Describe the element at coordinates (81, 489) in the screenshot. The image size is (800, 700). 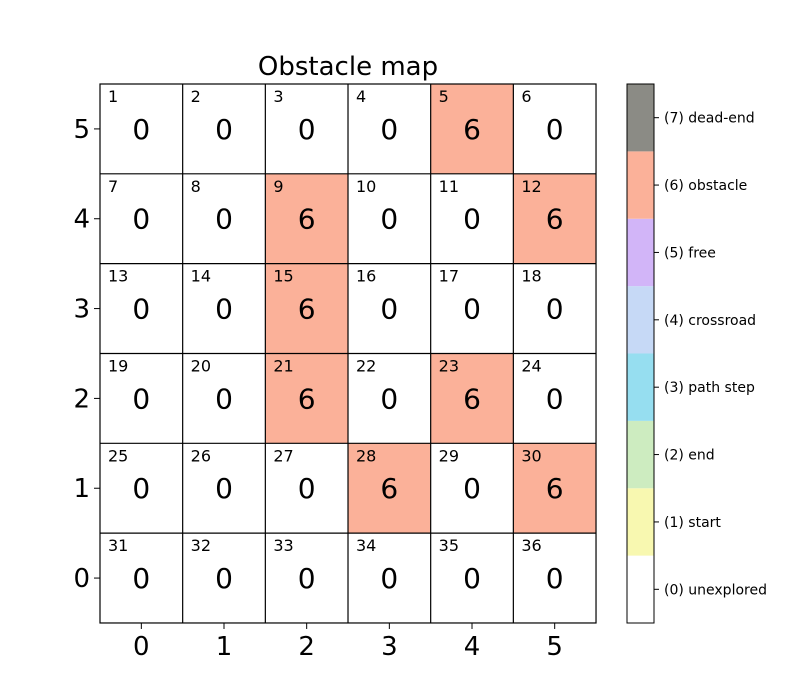
I see `y-tick-label: 1` at that location.